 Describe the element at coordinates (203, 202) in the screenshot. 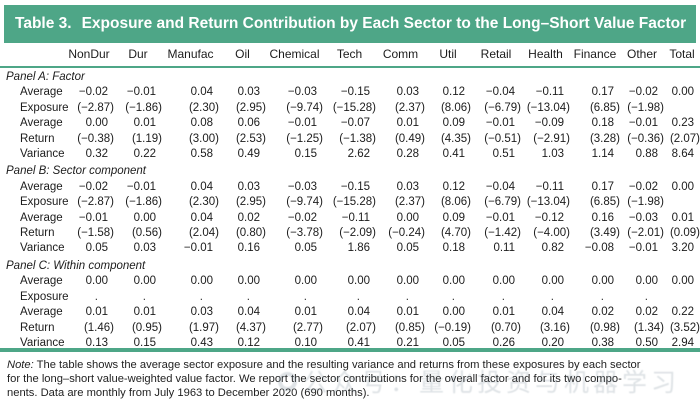

I see `value-cell: (2.30)` at that location.